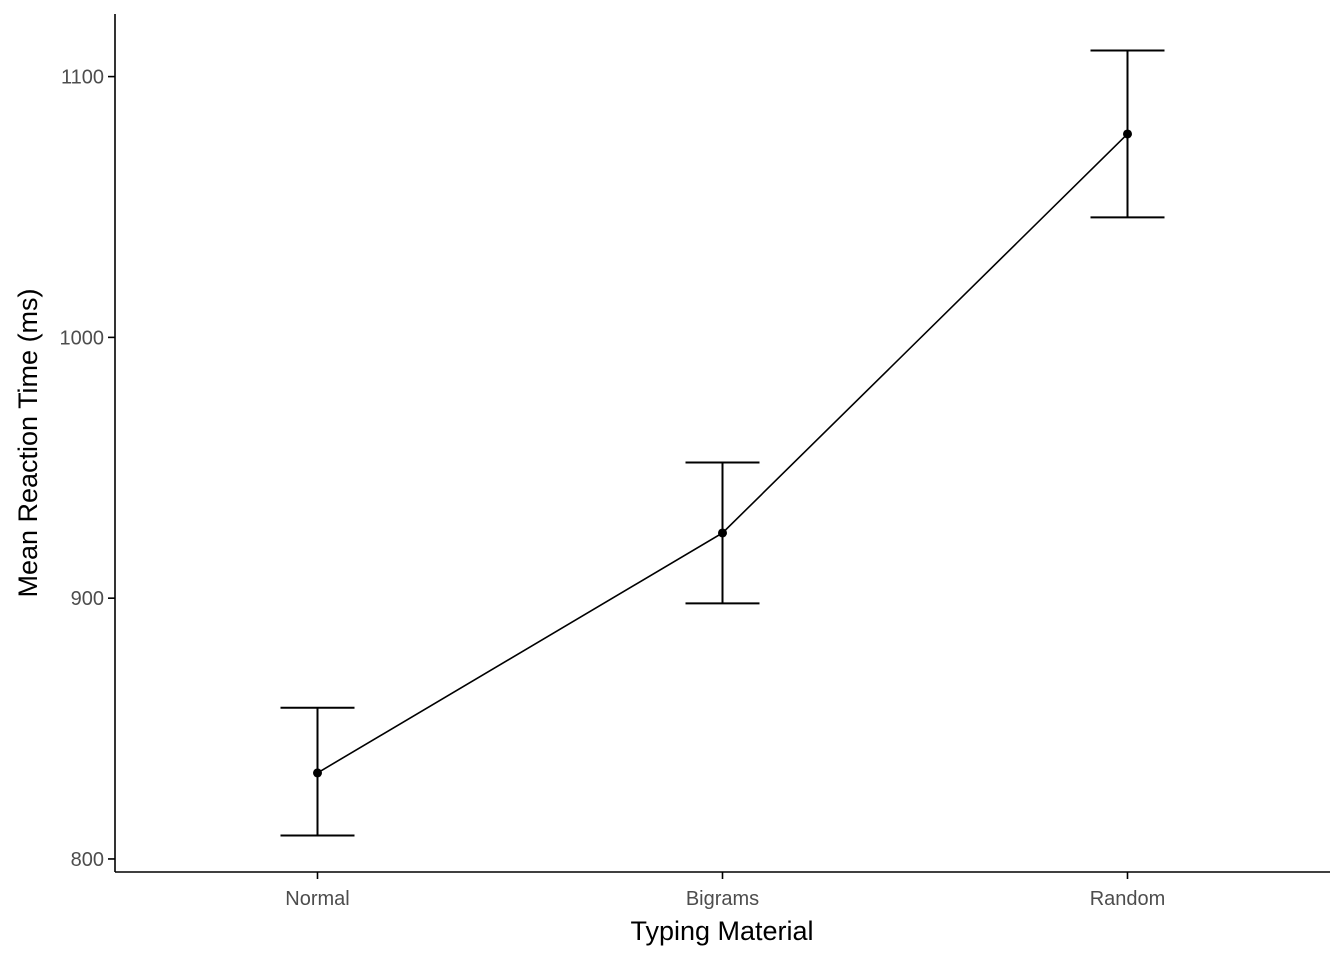 Image resolution: width=1344 pixels, height=960 pixels. What do you see at coordinates (82, 78) in the screenshot?
I see `y-tick-label: 1100` at bounding box center [82, 78].